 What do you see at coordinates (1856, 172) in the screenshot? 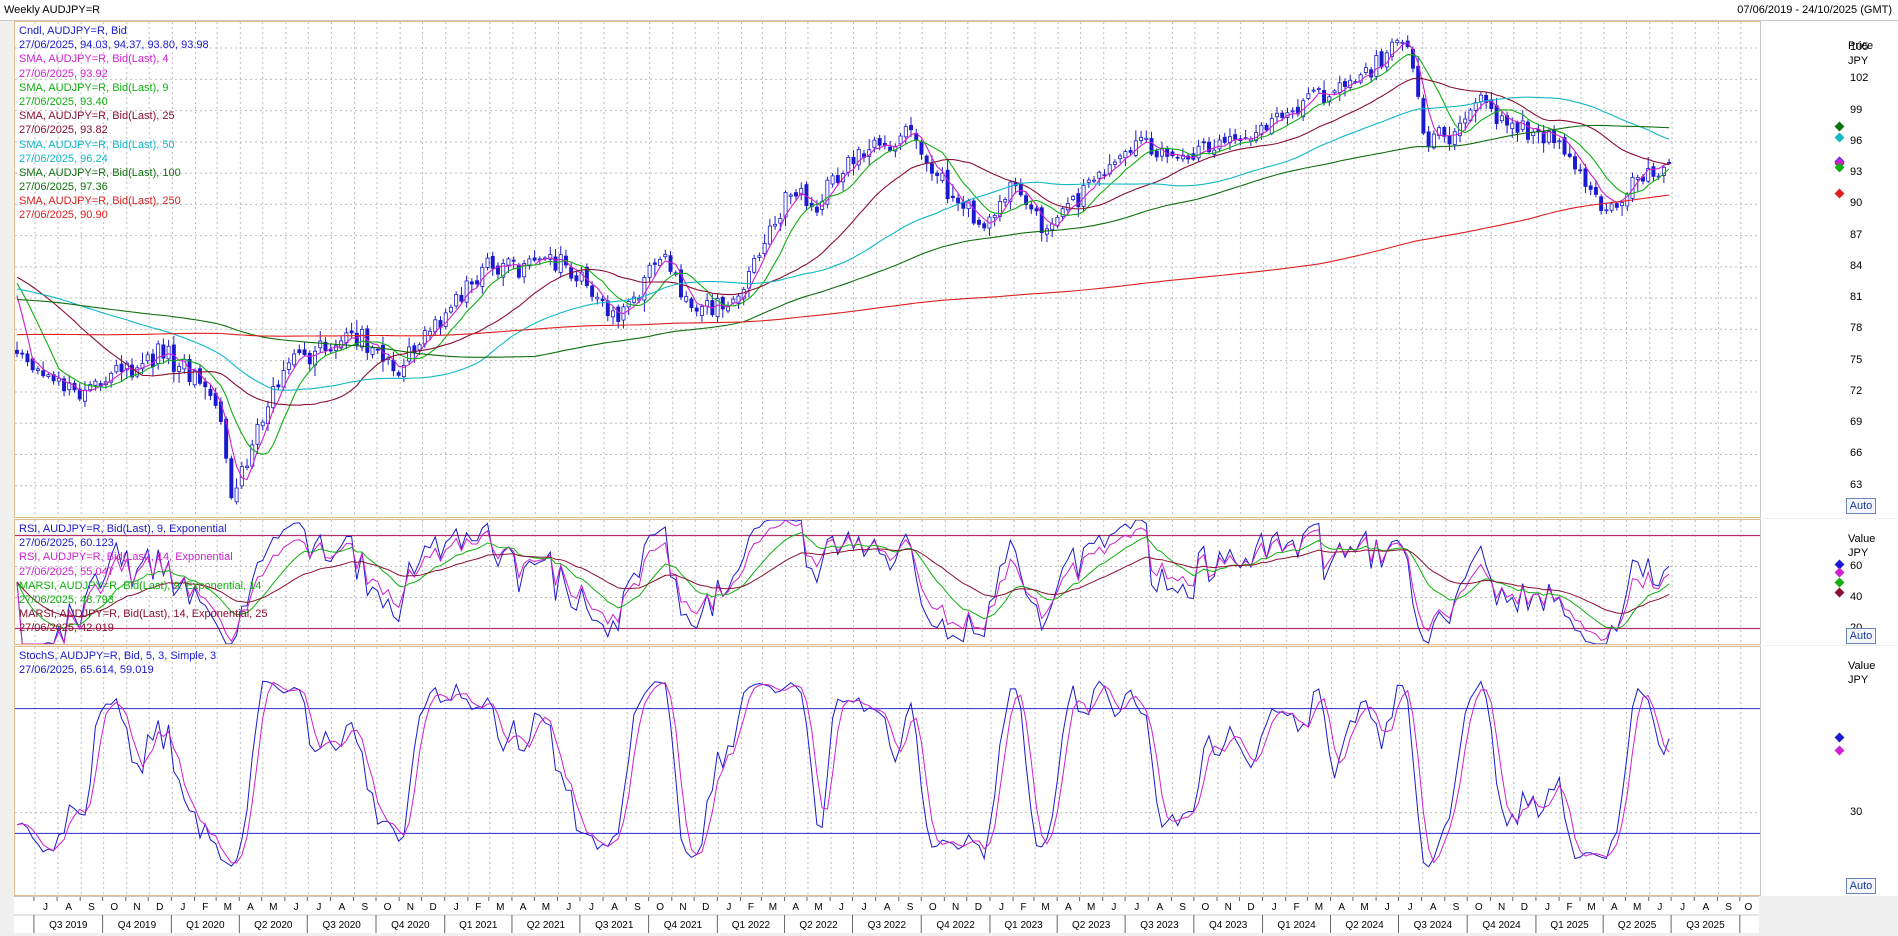
I see `price-tick-label: 93` at bounding box center [1856, 172].